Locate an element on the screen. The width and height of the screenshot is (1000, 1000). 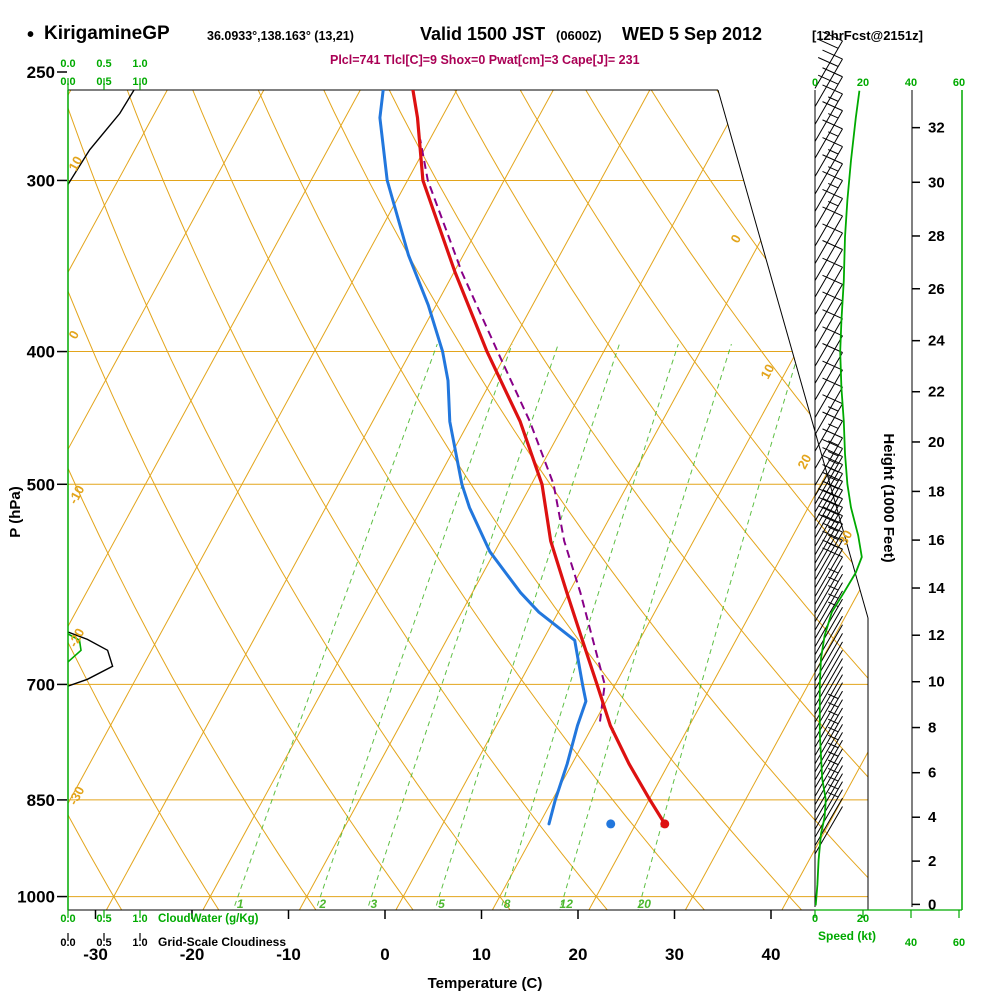
svg-text: 850 is located at coordinates (41, 800).